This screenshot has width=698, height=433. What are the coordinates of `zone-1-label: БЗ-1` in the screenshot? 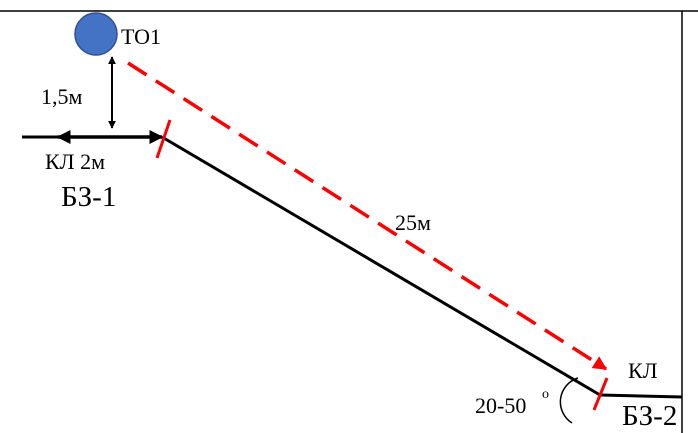 It's located at (89, 197).